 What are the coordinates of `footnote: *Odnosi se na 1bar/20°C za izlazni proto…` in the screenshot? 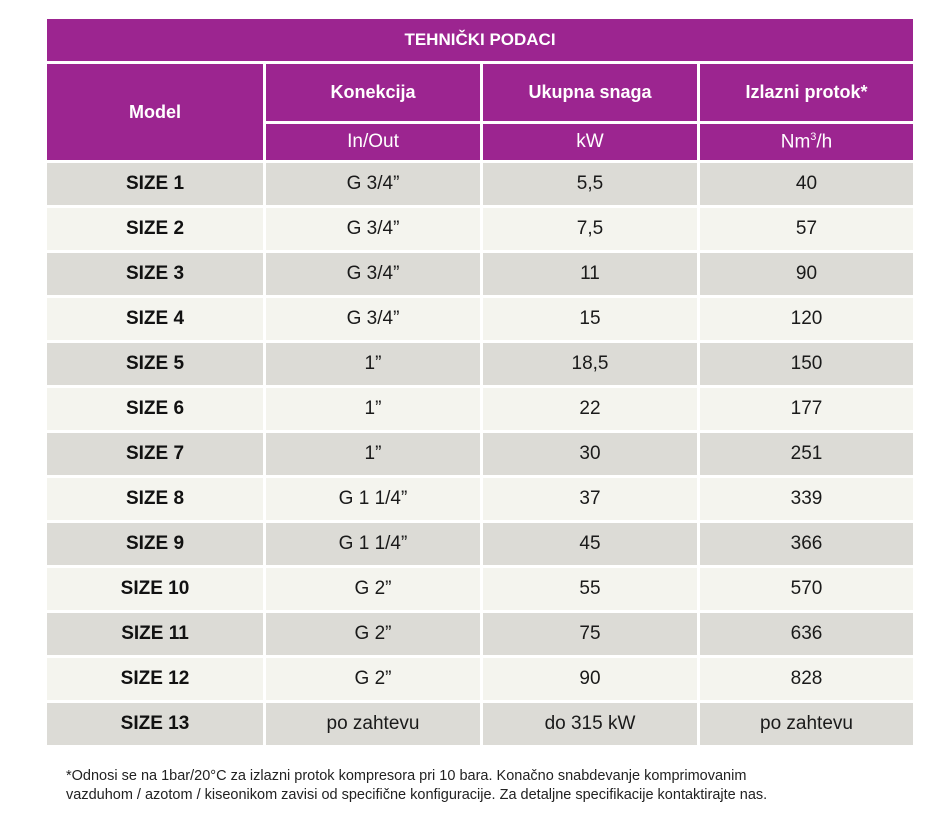 It's located at (496, 786).